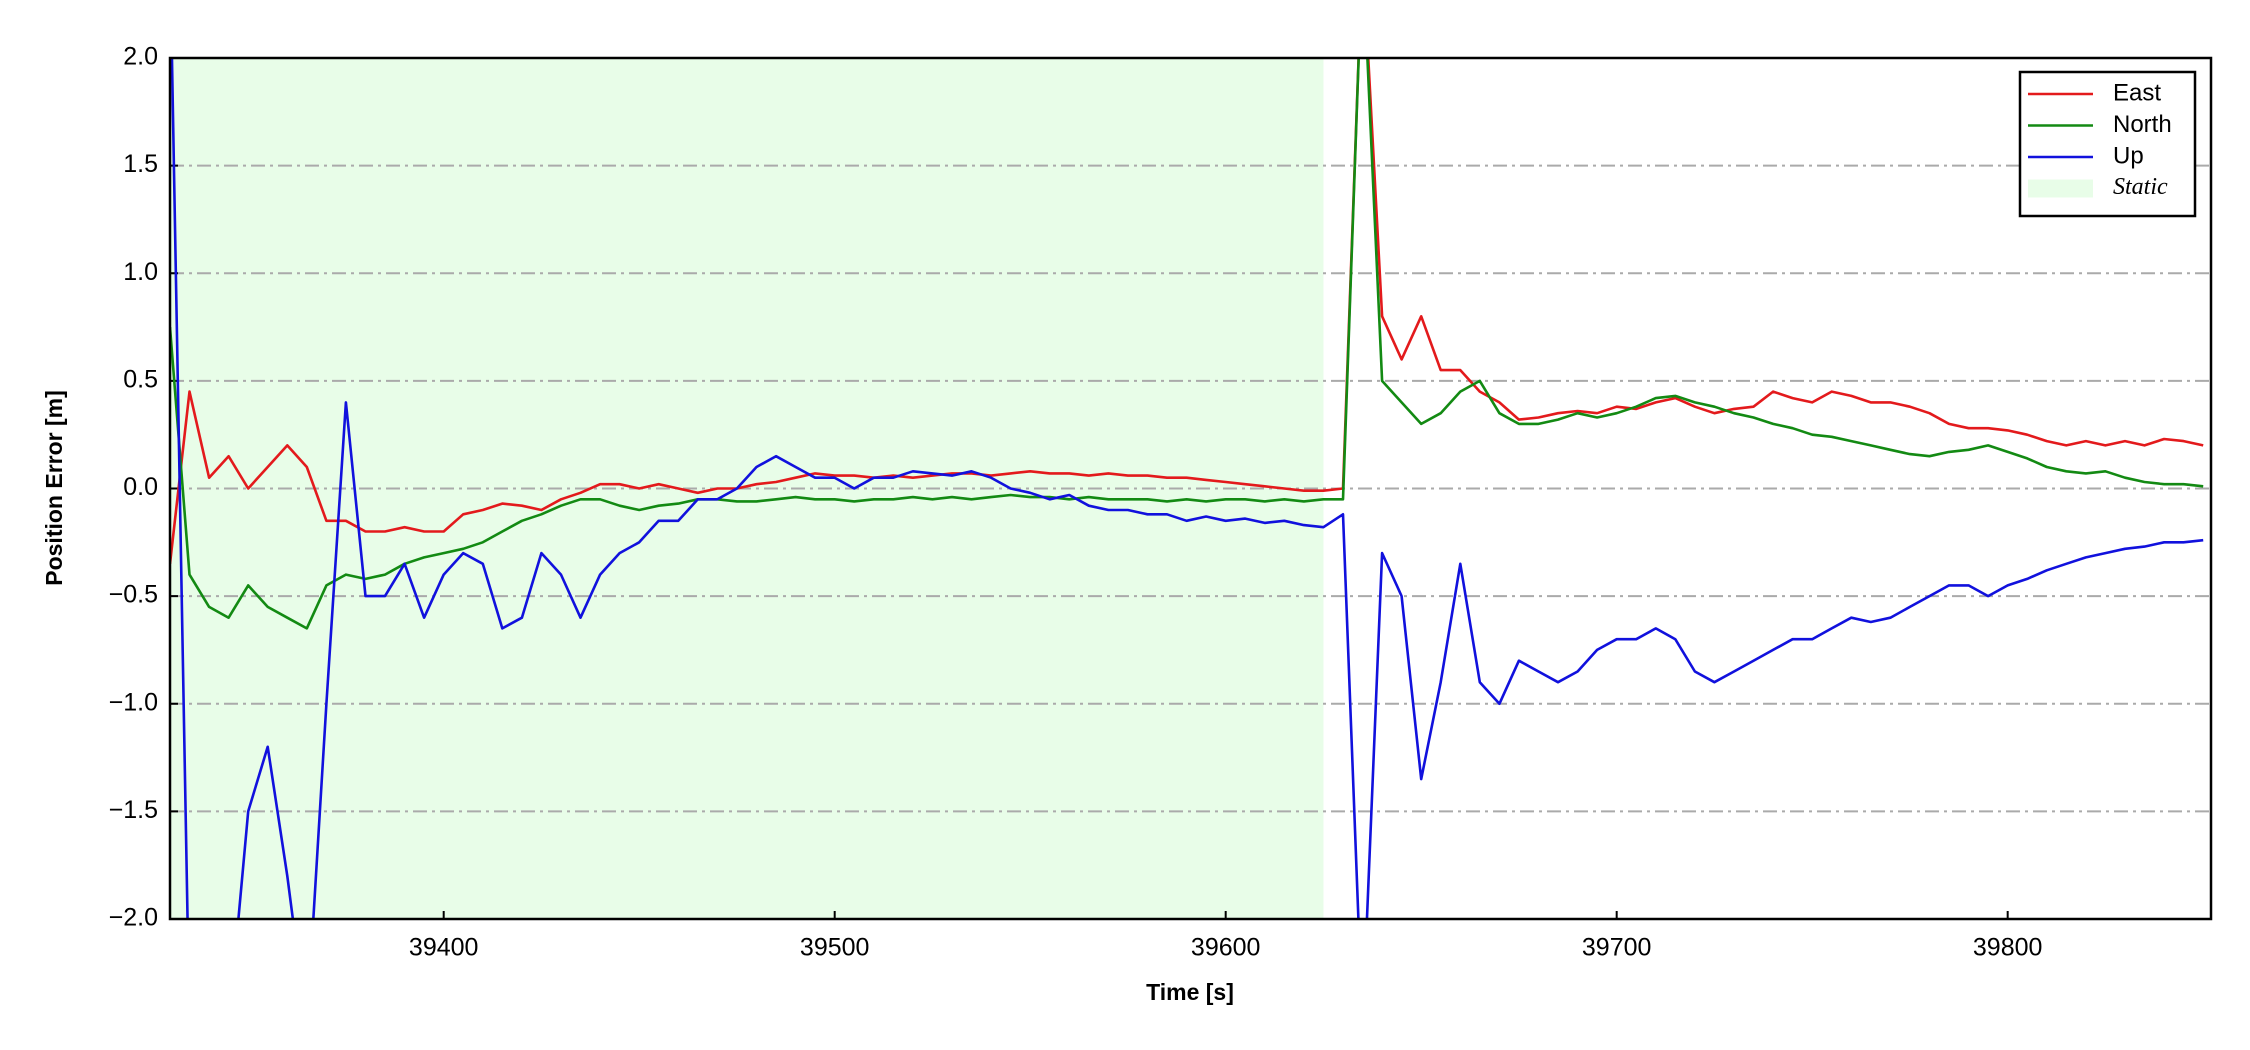 The image size is (2250, 1050). What do you see at coordinates (140, 57) in the screenshot?
I see `y-tick-label: 2.0` at bounding box center [140, 57].